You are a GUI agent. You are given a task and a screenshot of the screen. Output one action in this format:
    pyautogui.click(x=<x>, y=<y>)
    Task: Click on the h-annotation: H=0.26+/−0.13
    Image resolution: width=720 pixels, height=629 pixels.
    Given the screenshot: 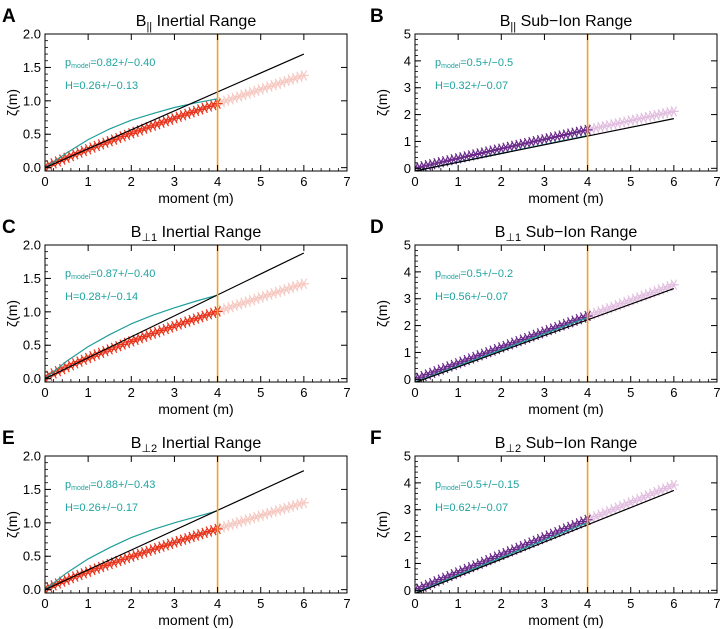 What is the action you would take?
    pyautogui.click(x=101, y=86)
    